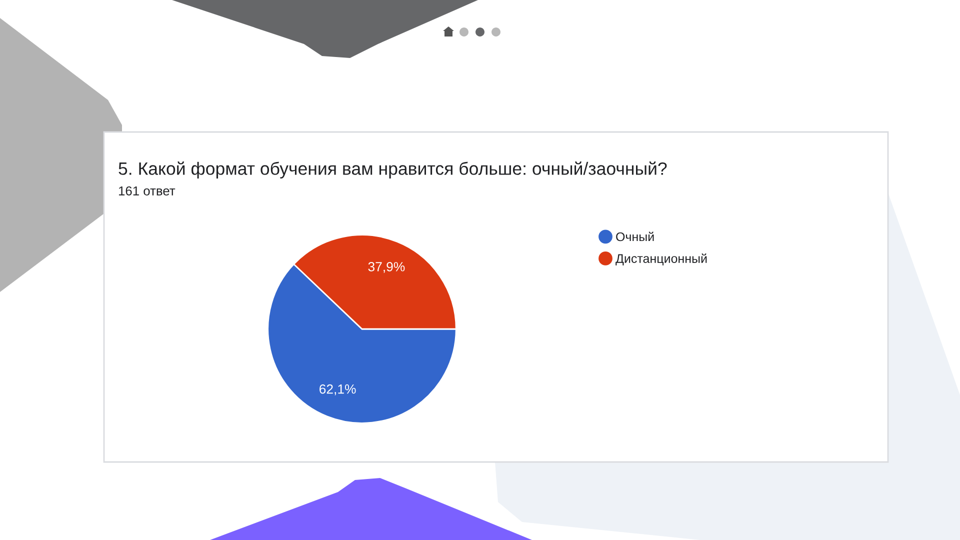 This screenshot has width=960, height=540. I want to click on legend-label: Дистанционный, so click(661, 260).